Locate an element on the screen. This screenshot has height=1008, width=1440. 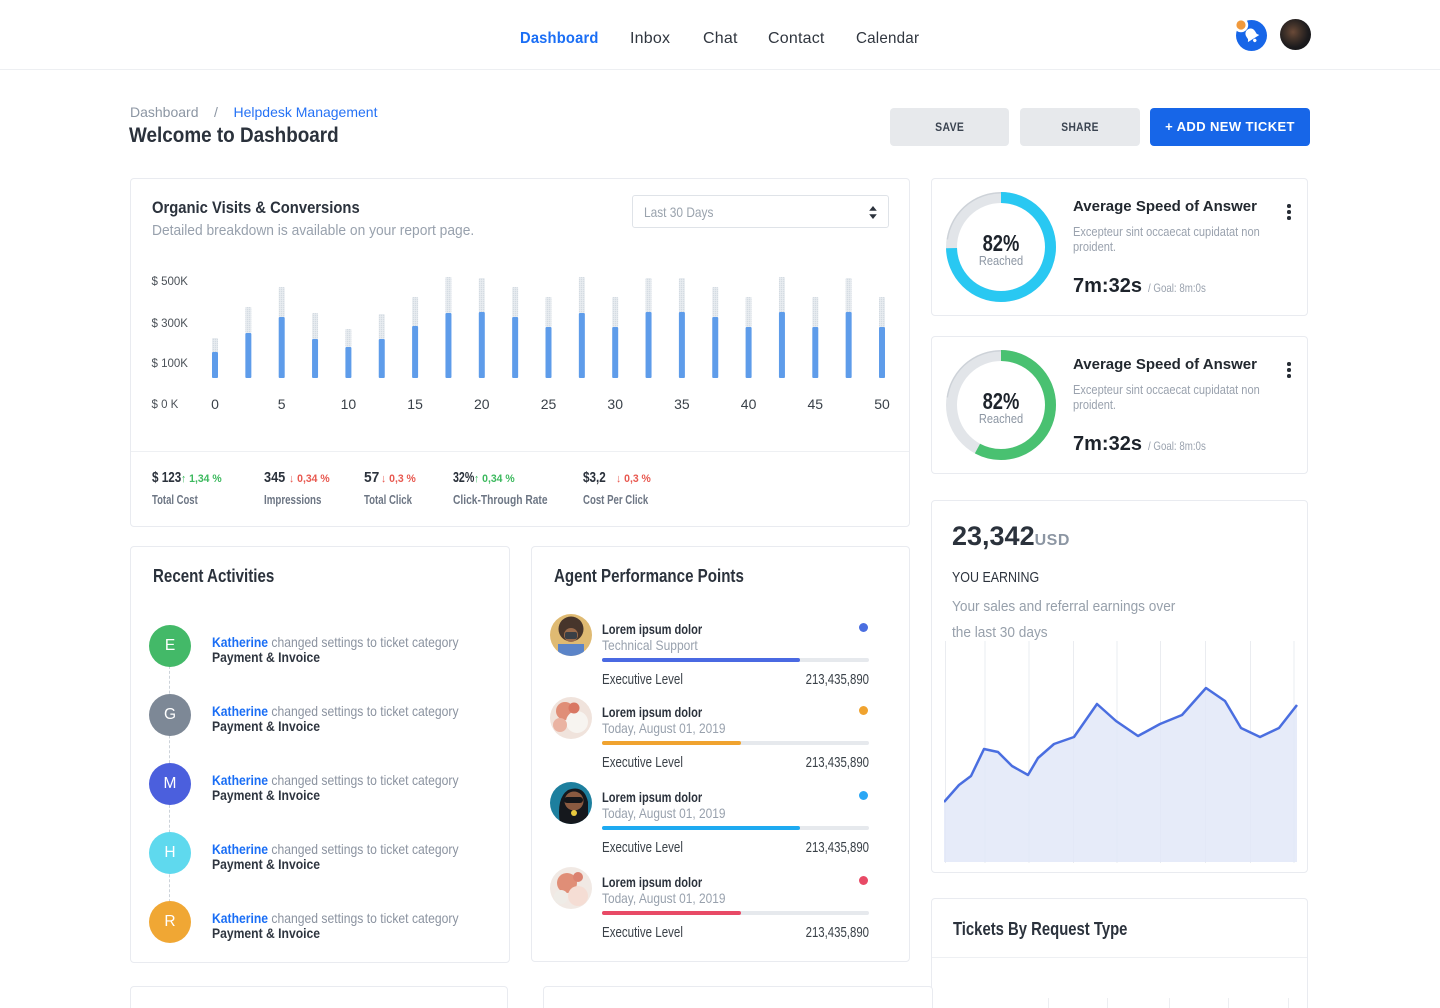
svg-text: 50 is located at coordinates (882, 404).